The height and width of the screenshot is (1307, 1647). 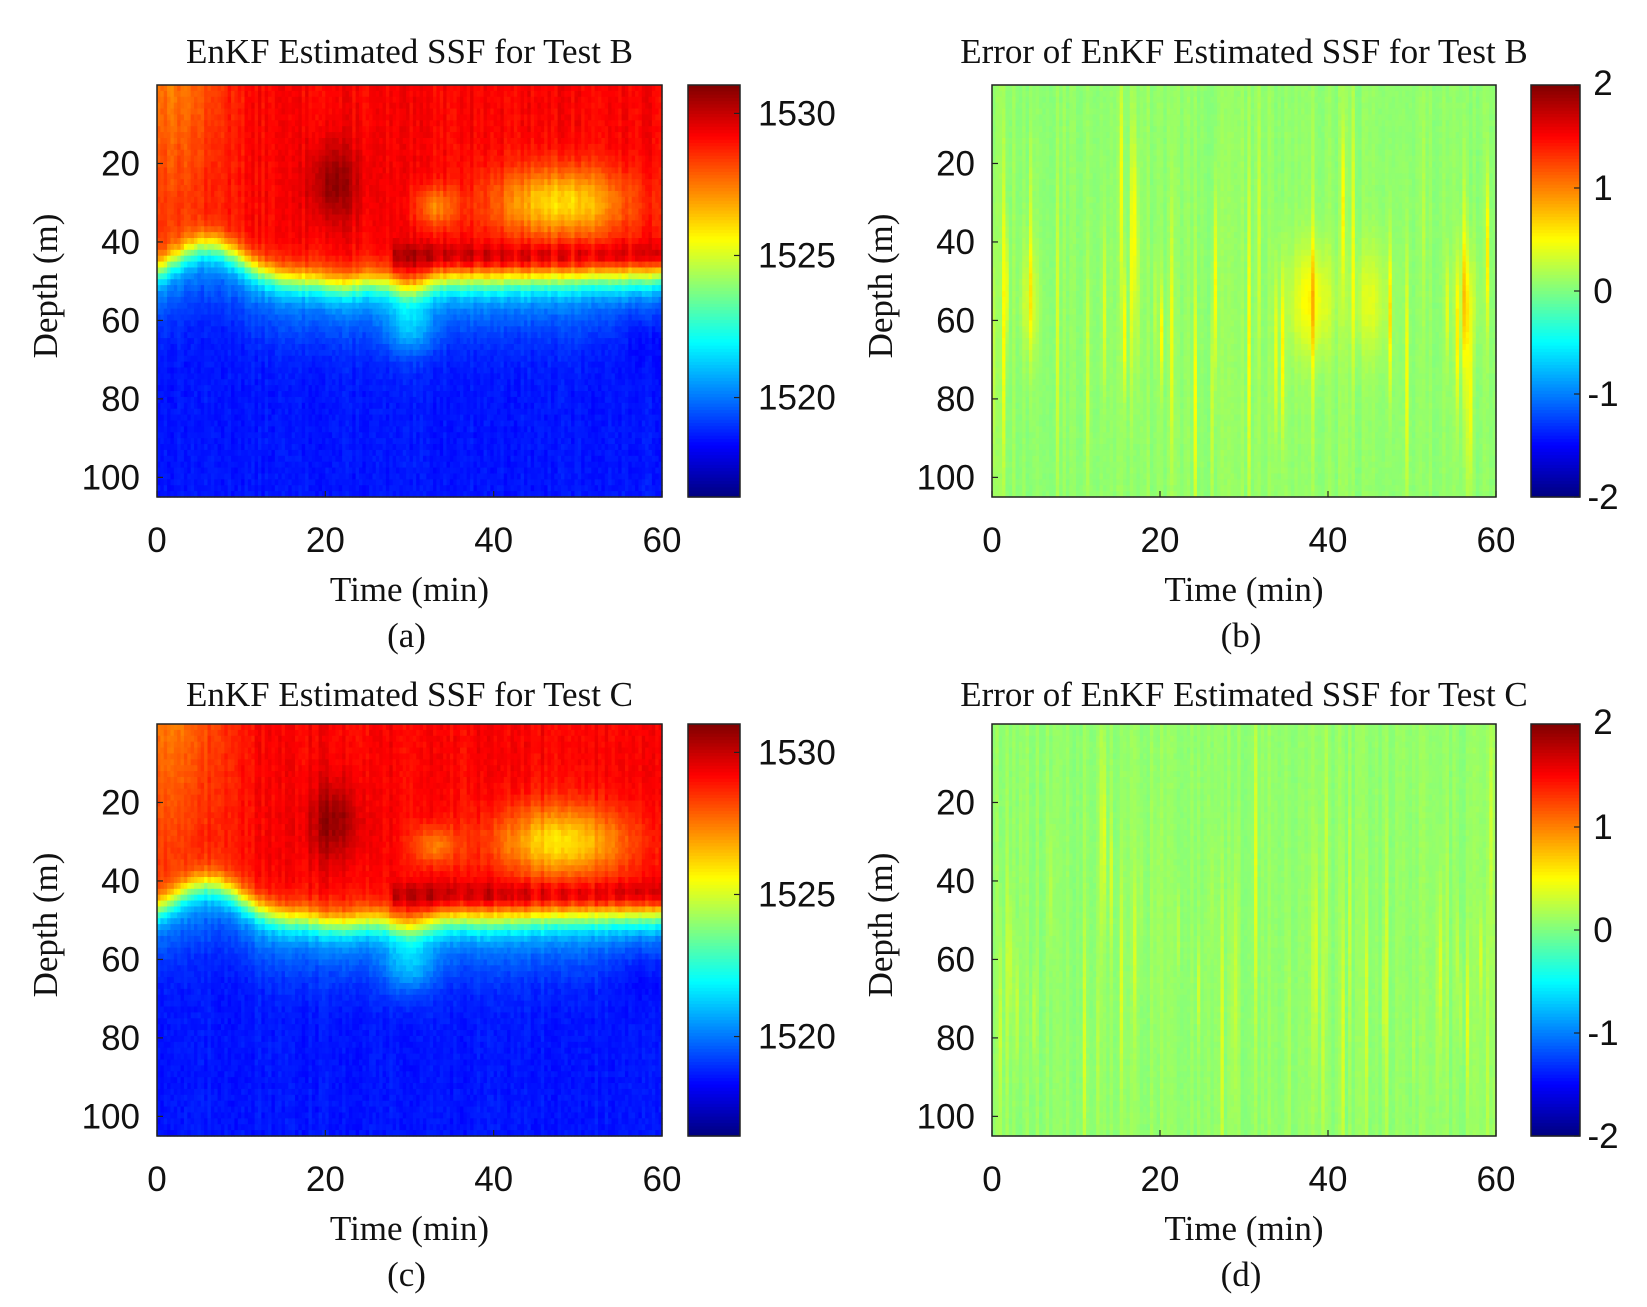 What do you see at coordinates (406, 635) in the screenshot?
I see `panel-sublabel: (a)` at bounding box center [406, 635].